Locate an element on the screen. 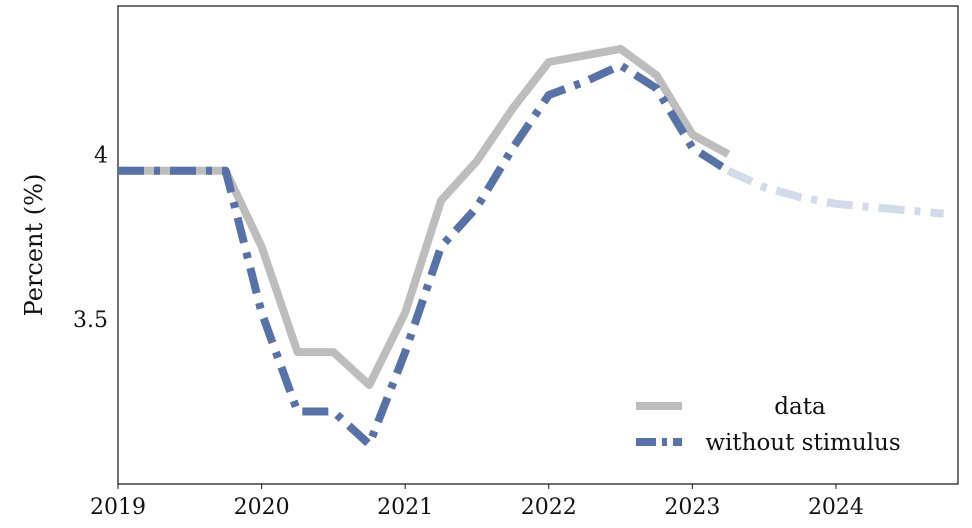 The image size is (972, 528). y-tick-label: 4 is located at coordinates (101, 155).